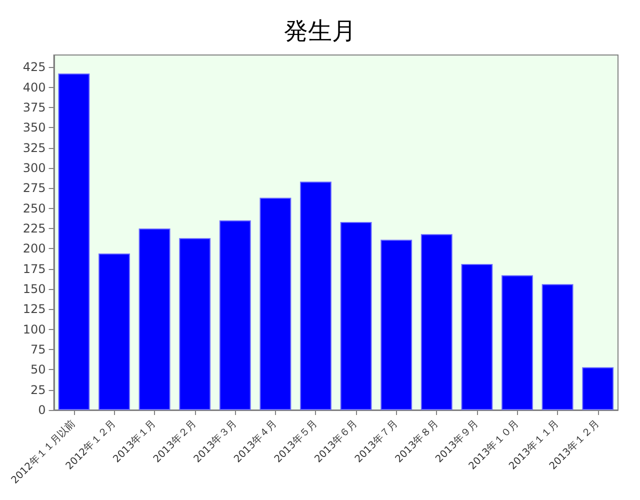  Describe the element at coordinates (38, 369) in the screenshot. I see `y-tick-label: 50` at that location.